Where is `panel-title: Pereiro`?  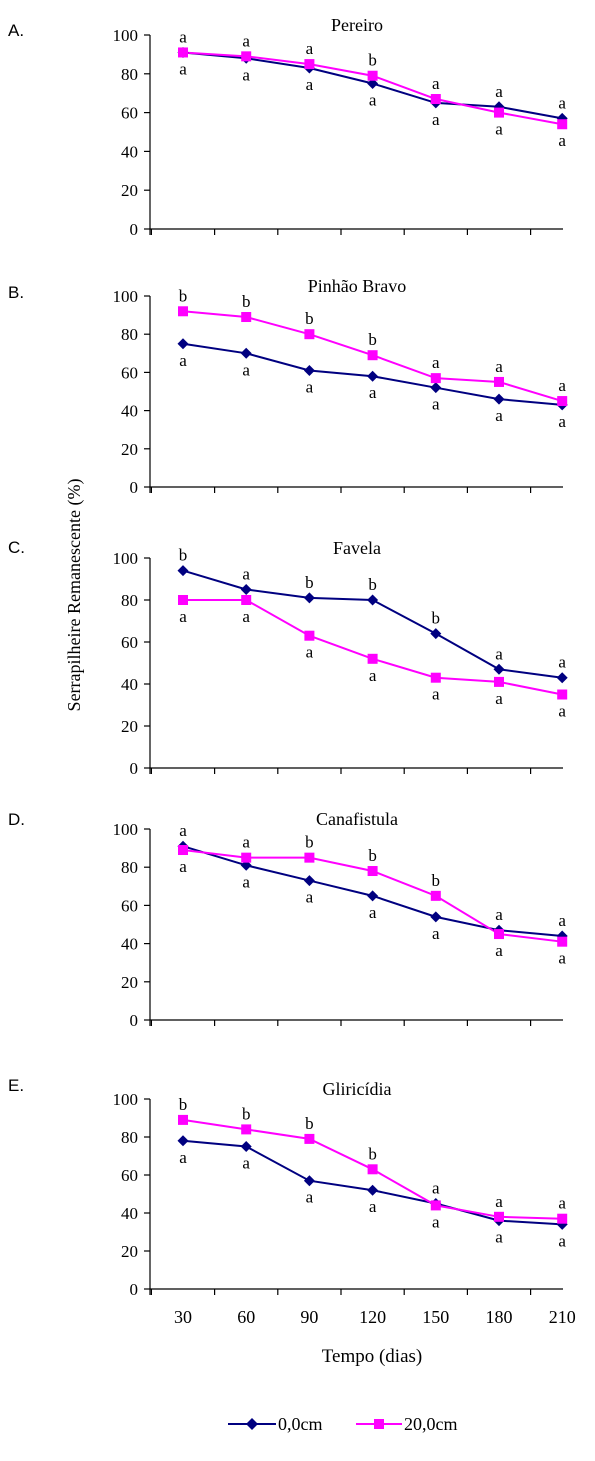 panel-title: Pereiro is located at coordinates (357, 25).